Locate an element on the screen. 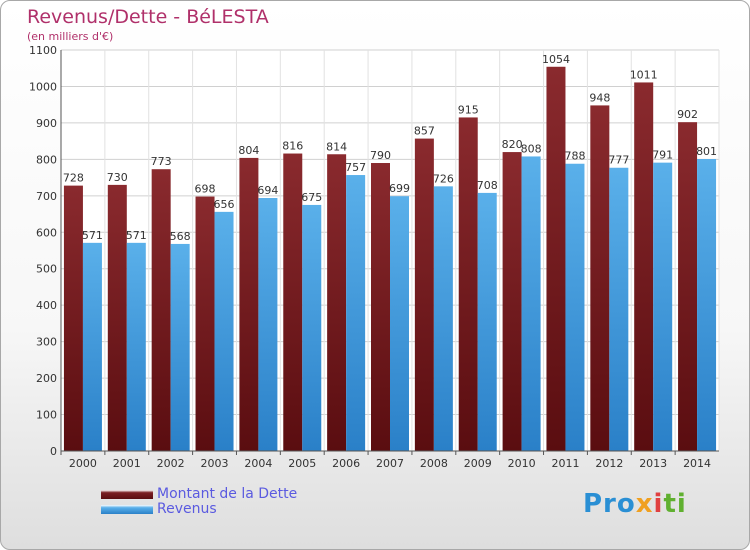  x-tick-label: 2002 is located at coordinates (171, 463).